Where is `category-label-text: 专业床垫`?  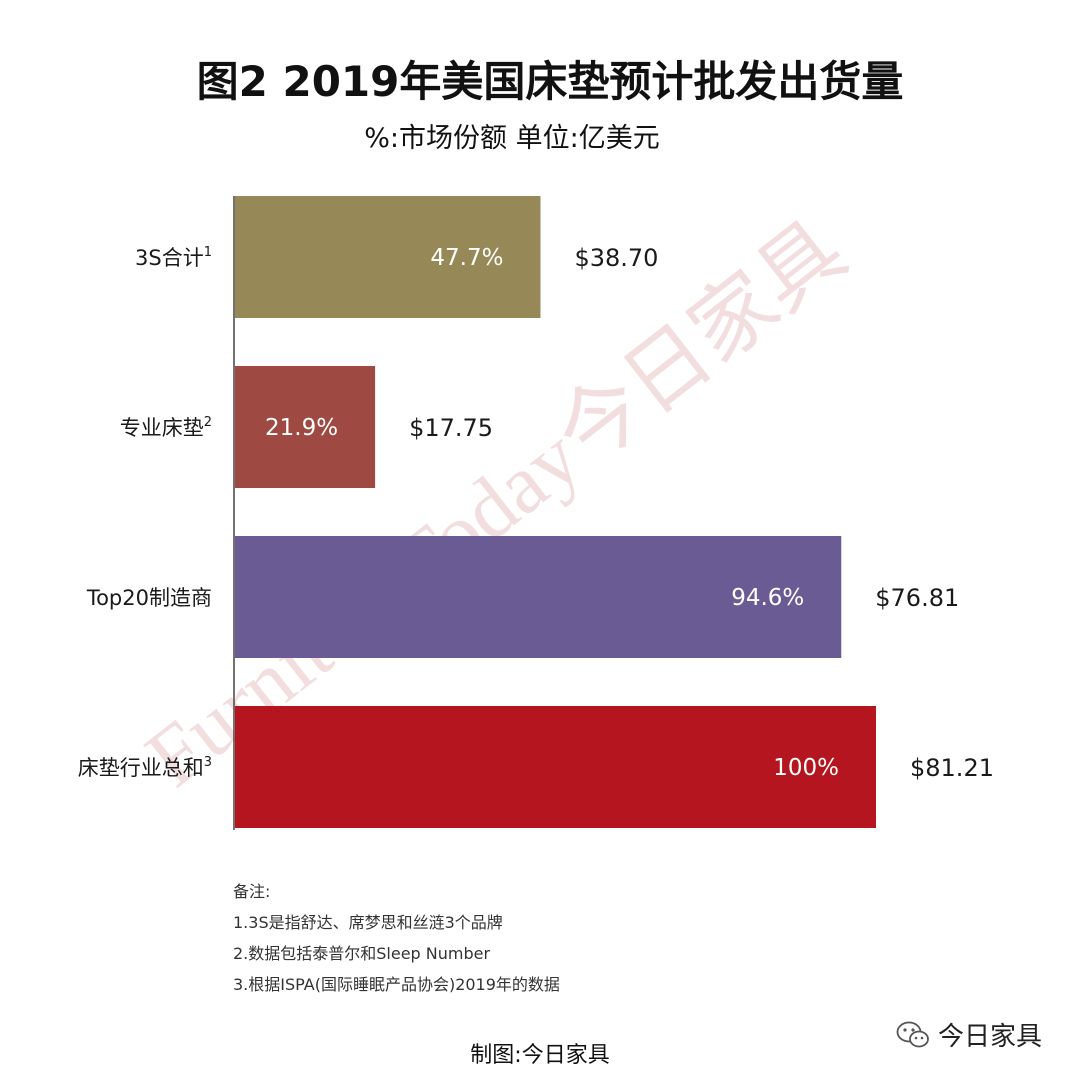
category-label-text: 专业床垫 is located at coordinates (162, 428).